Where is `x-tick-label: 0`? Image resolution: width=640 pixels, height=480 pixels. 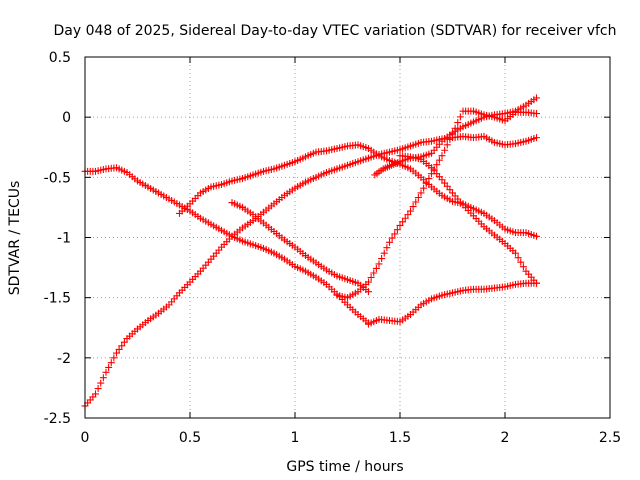 x-tick-label: 0 is located at coordinates (85, 438).